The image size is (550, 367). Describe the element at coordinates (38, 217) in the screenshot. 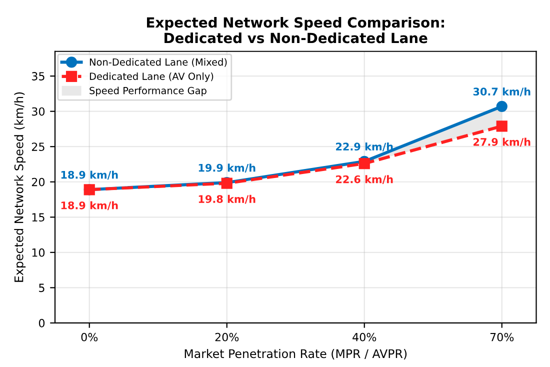

I see `y-tick-label: 15` at that location.